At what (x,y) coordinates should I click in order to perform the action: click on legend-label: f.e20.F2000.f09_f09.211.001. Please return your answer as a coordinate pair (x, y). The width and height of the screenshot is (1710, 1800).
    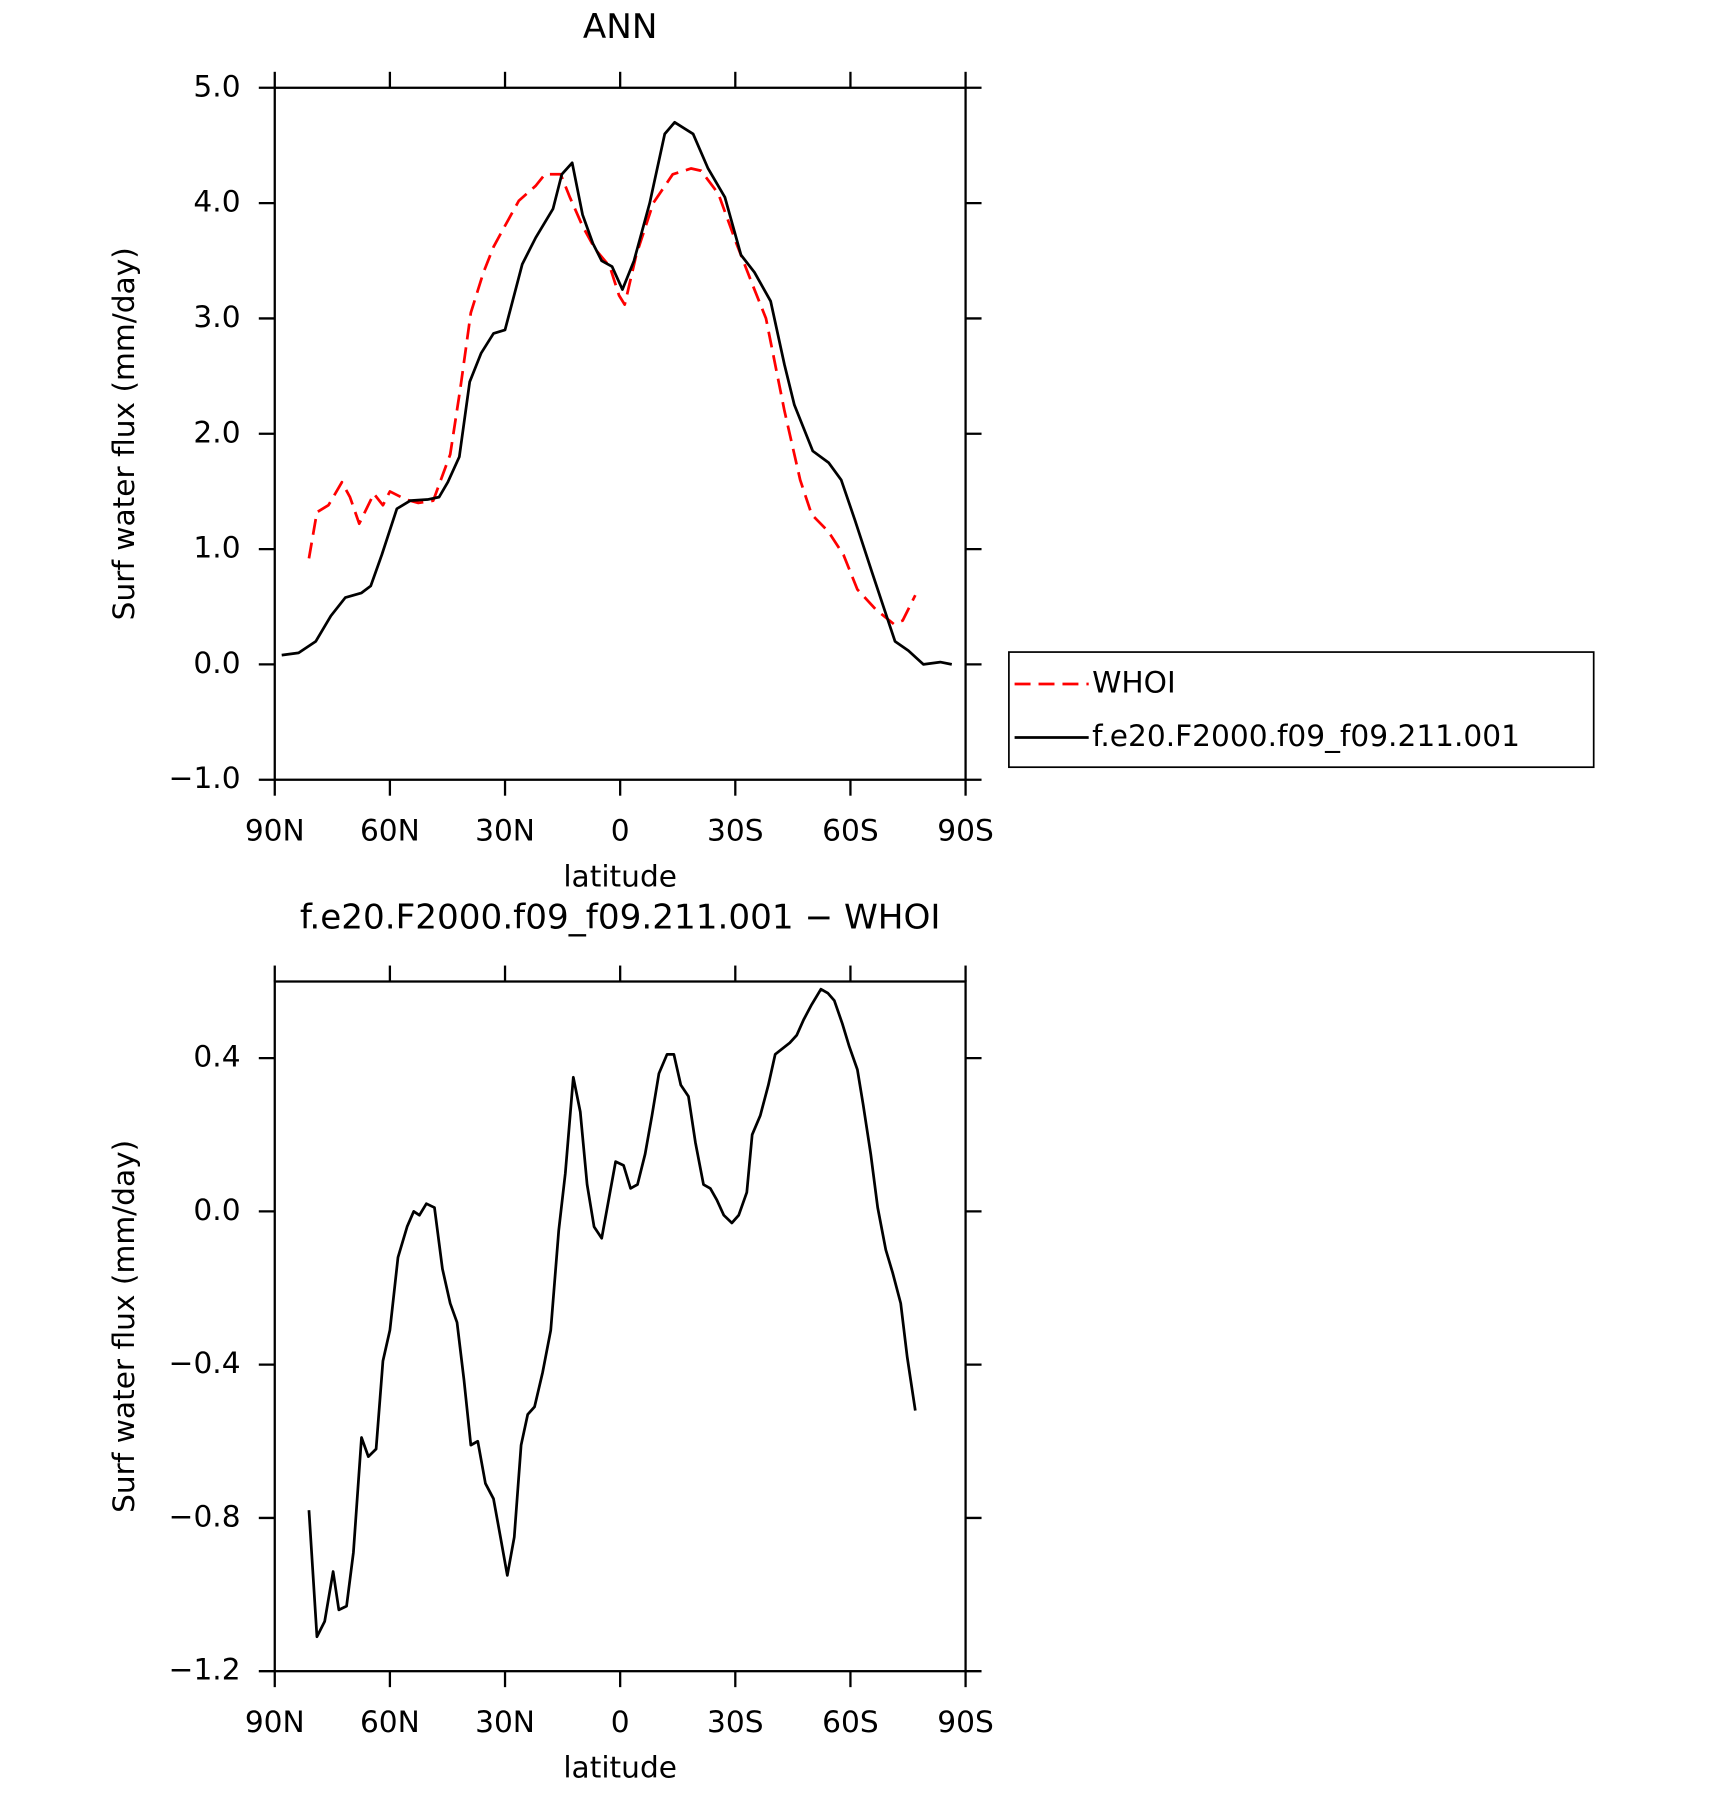
    Looking at the image, I should click on (1306, 735).